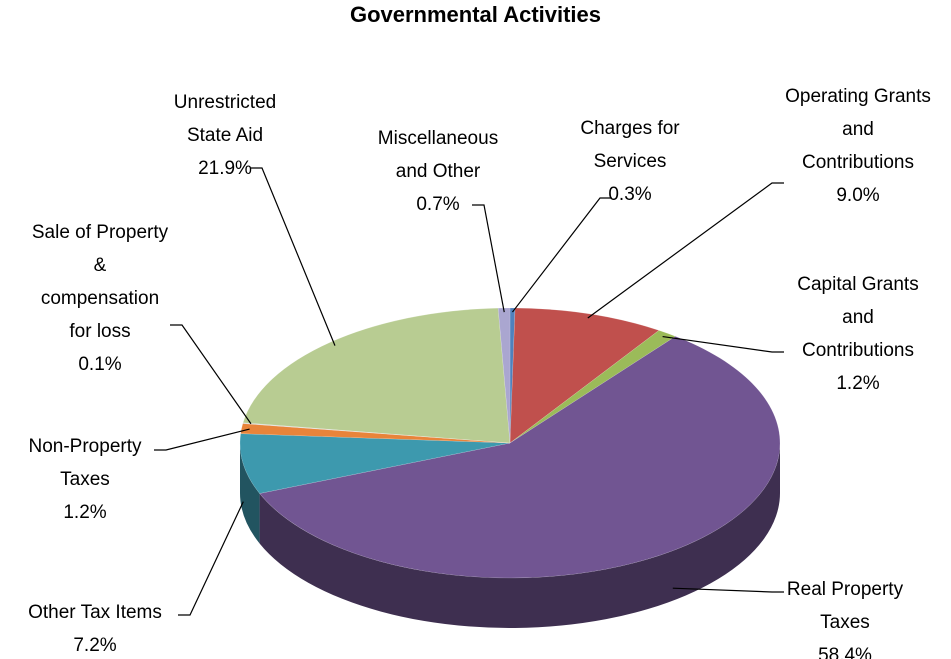 The height and width of the screenshot is (659, 951). What do you see at coordinates (95, 645) in the screenshot?
I see `value-label: 7.2%` at bounding box center [95, 645].